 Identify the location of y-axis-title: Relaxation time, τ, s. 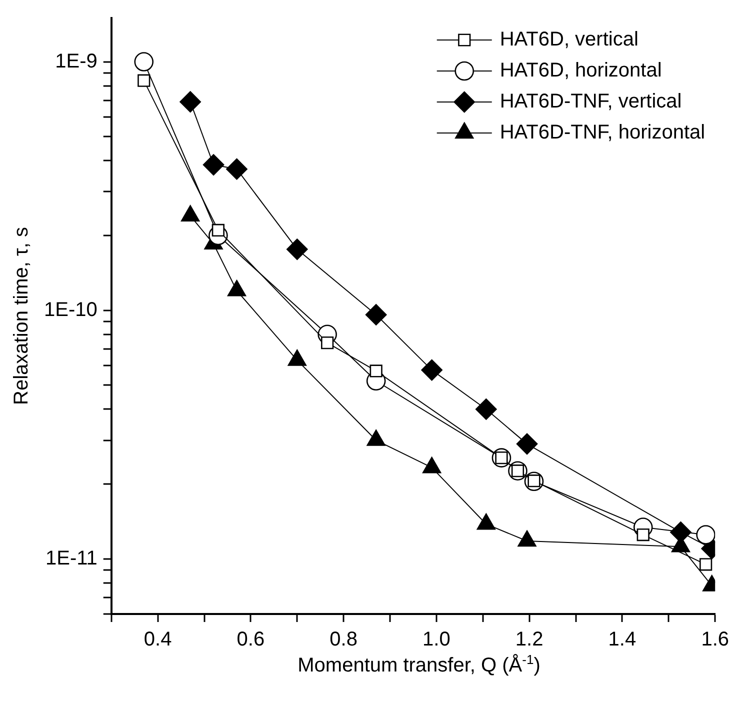
(21, 316).